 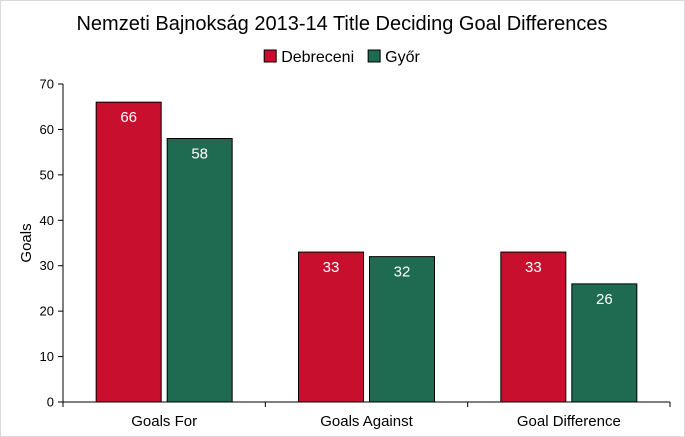 I want to click on y-tick-label: 30, so click(x=47, y=265).